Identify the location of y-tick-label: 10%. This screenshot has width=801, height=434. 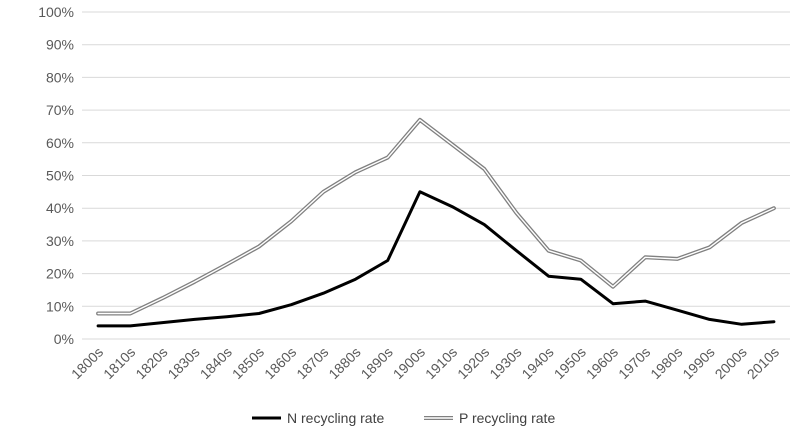
(60, 306).